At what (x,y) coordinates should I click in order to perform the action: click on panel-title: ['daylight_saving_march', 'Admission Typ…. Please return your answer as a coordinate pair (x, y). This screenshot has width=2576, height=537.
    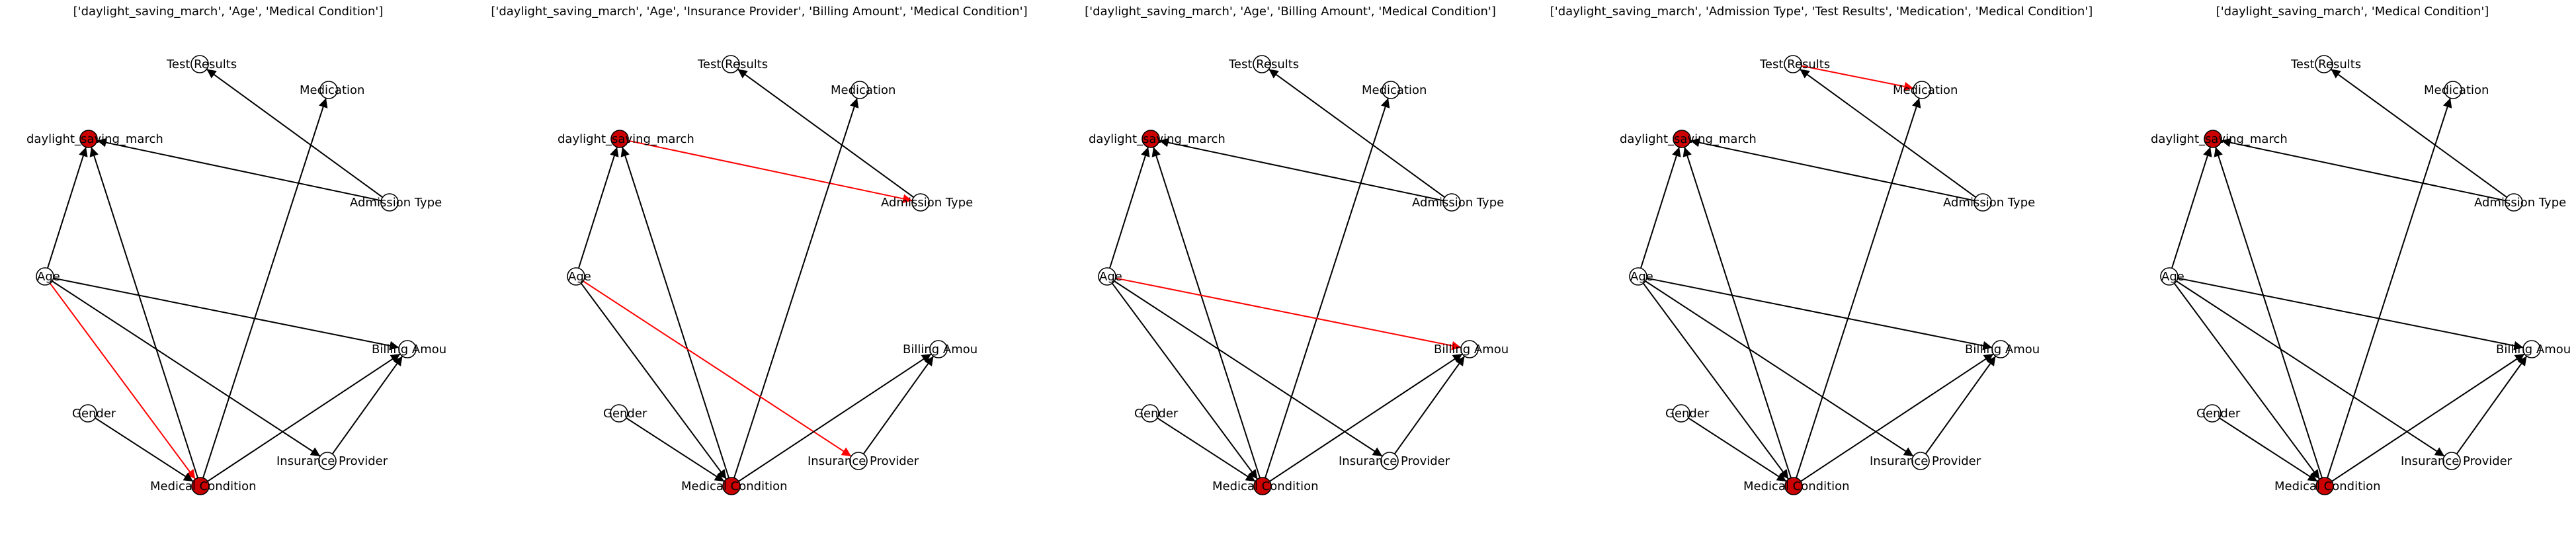
    Looking at the image, I should click on (1821, 12).